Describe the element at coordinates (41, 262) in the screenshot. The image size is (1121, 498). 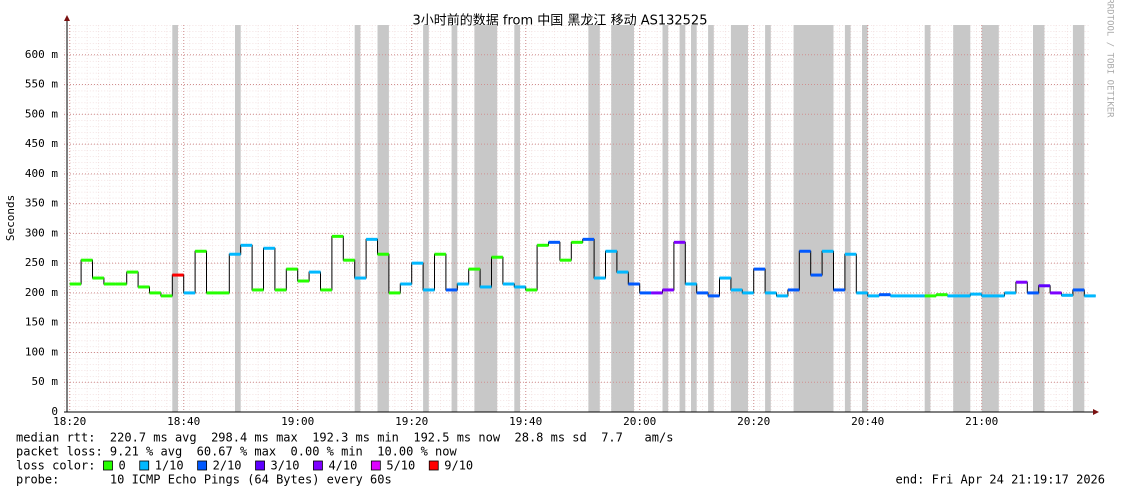
I see `y-tick-label: 250 m` at that location.